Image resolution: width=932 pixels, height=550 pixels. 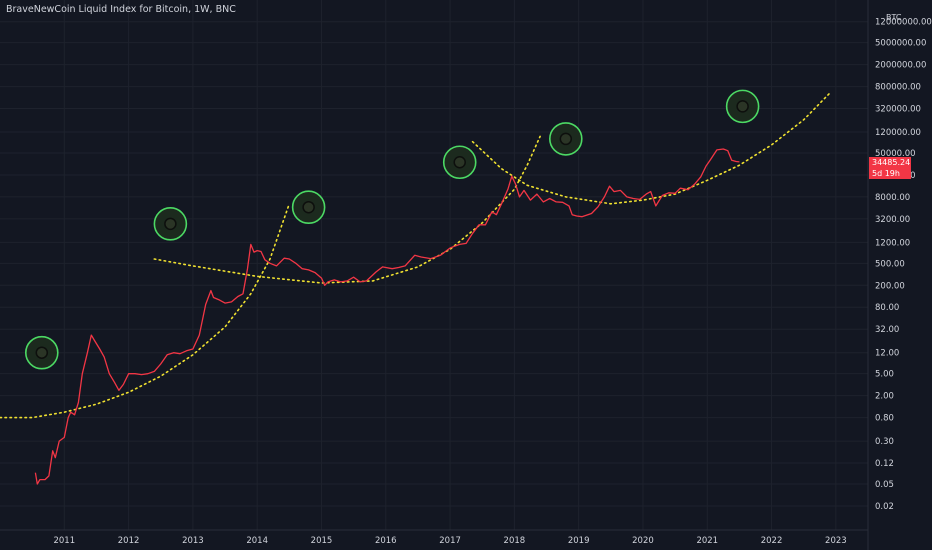 What do you see at coordinates (898, 88) in the screenshot?
I see `y-tick-label: 800000.00` at bounding box center [898, 88].